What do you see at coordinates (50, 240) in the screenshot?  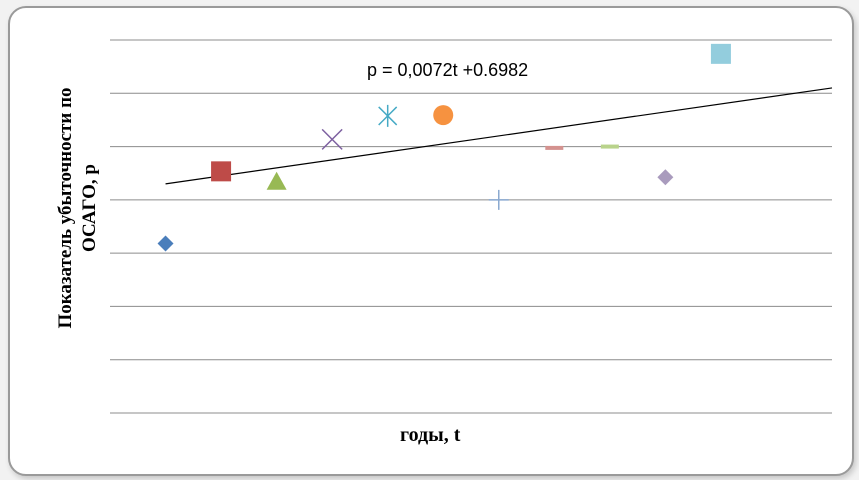 I see `y-axis-label: Показатель убыточности по ОСАГО, p` at bounding box center [50, 240].